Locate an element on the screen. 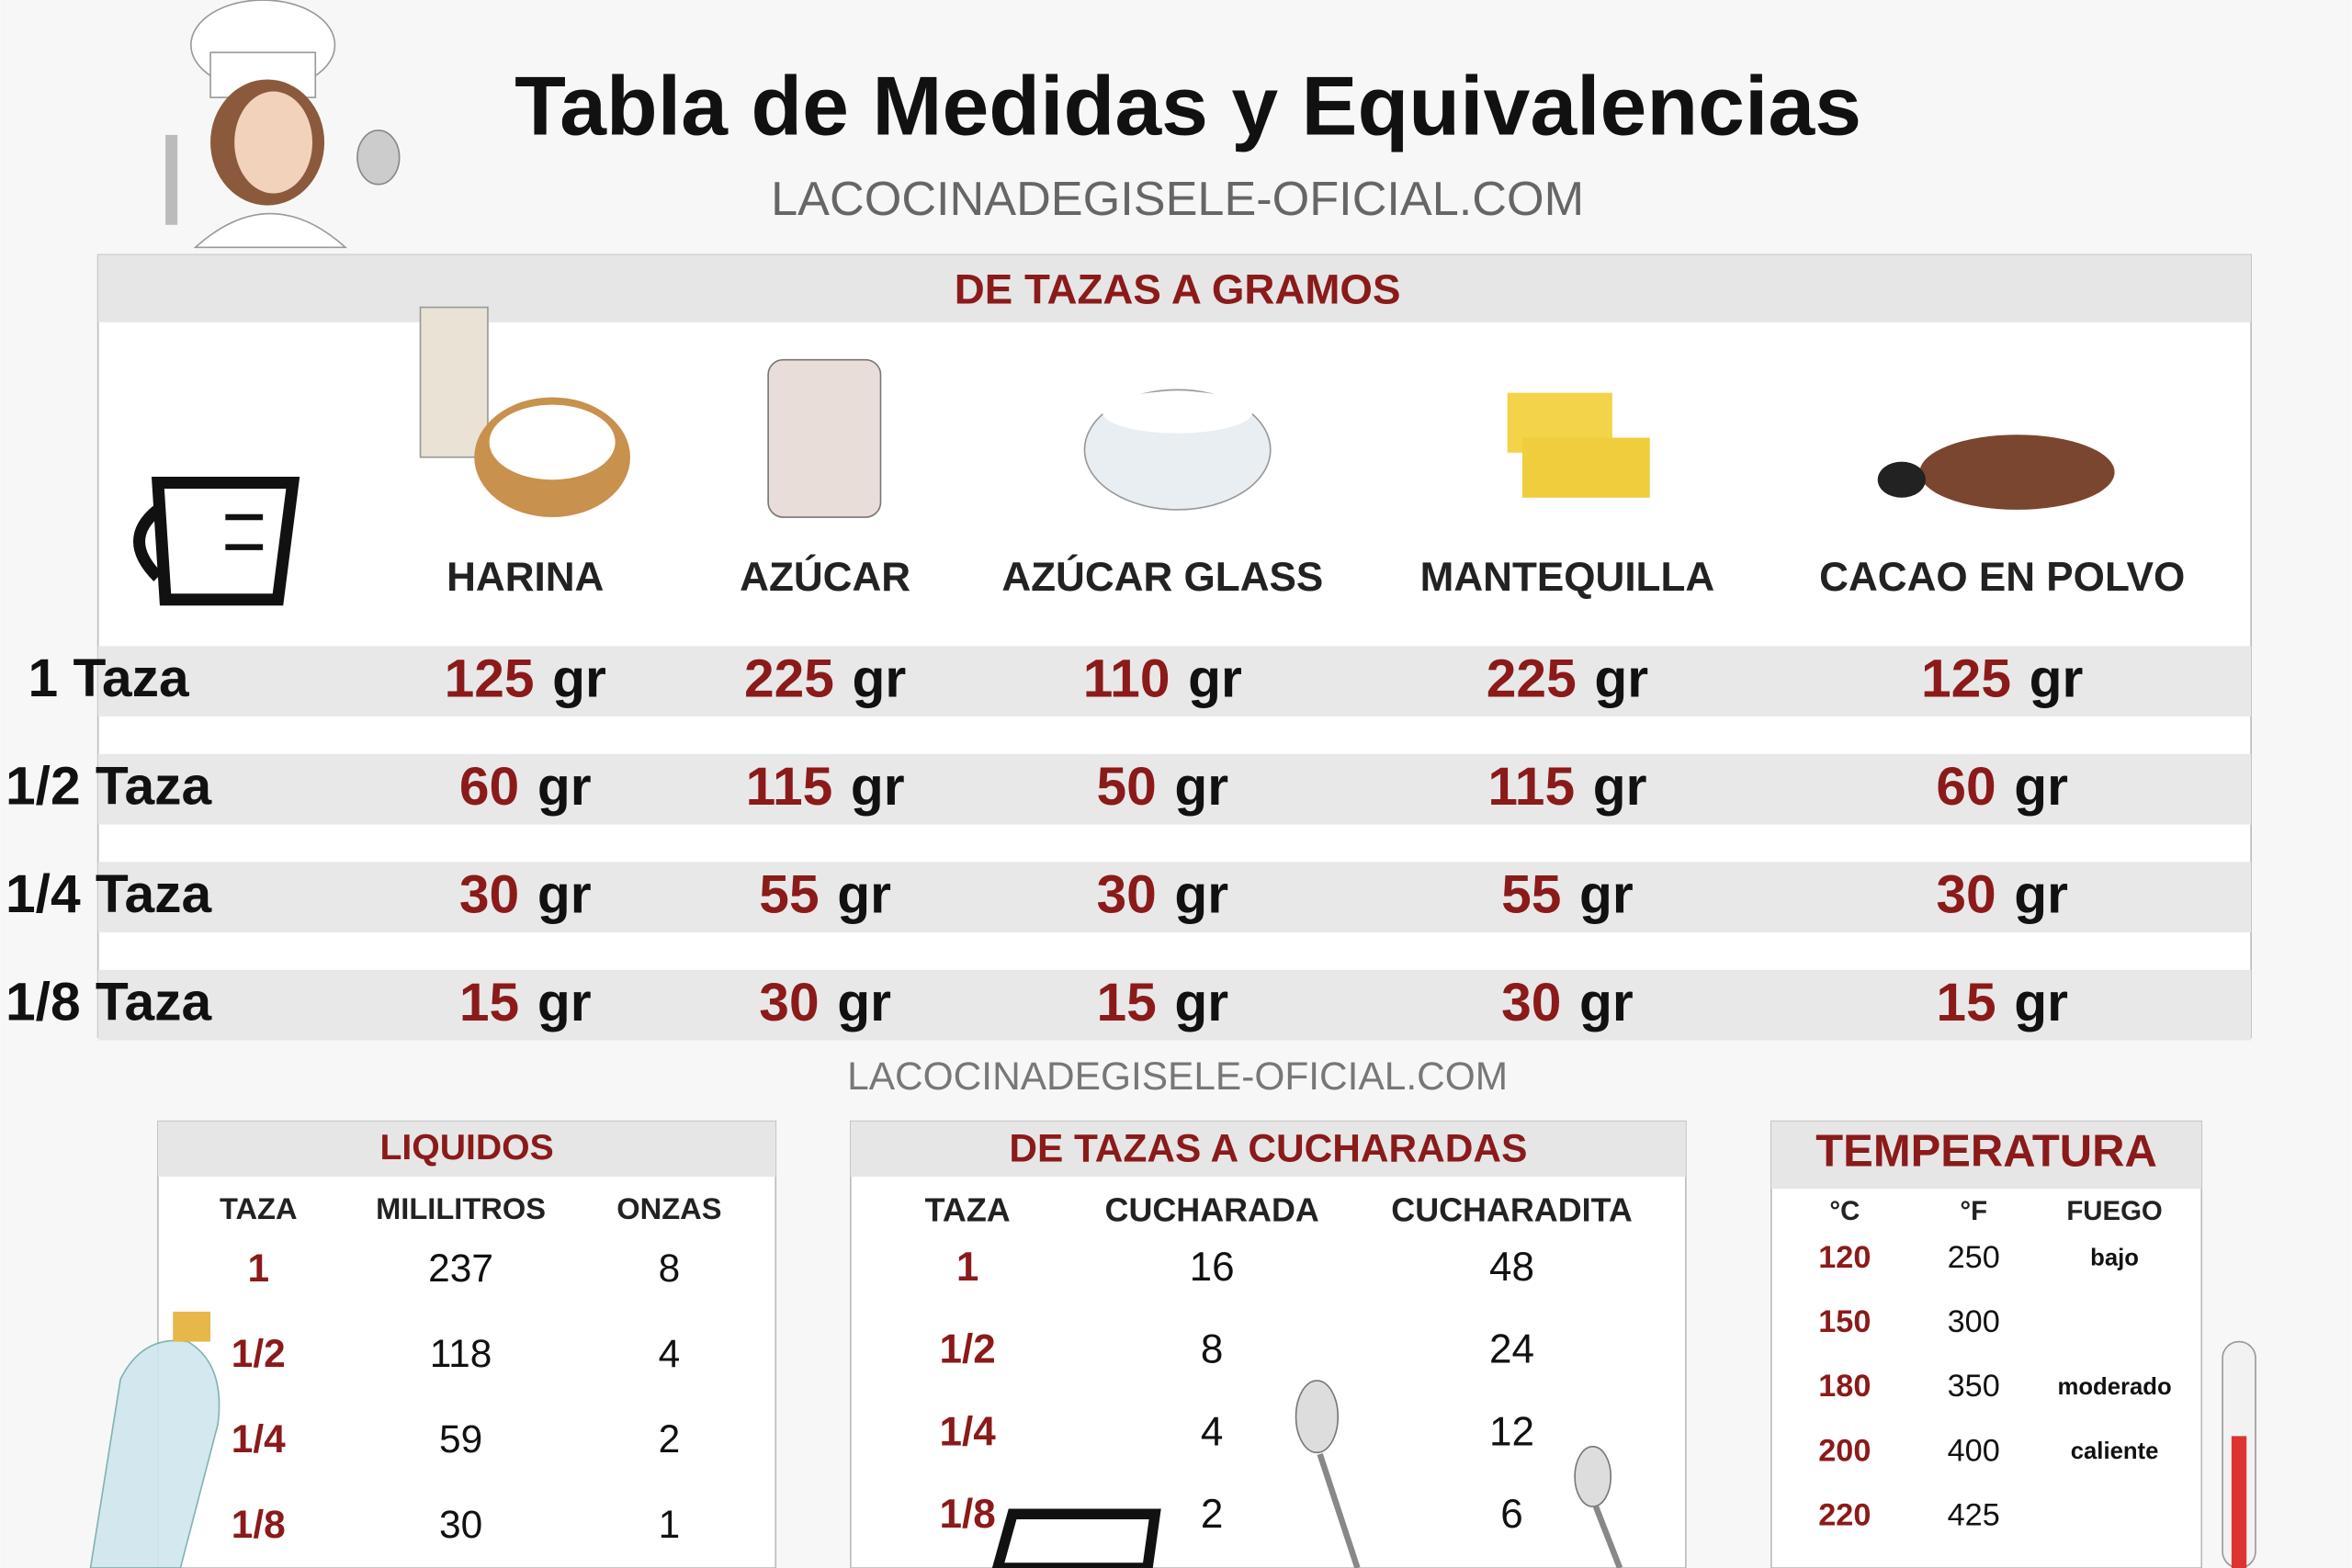 This screenshot has width=2352, height=1568. cell: 24 is located at coordinates (1511, 1350).